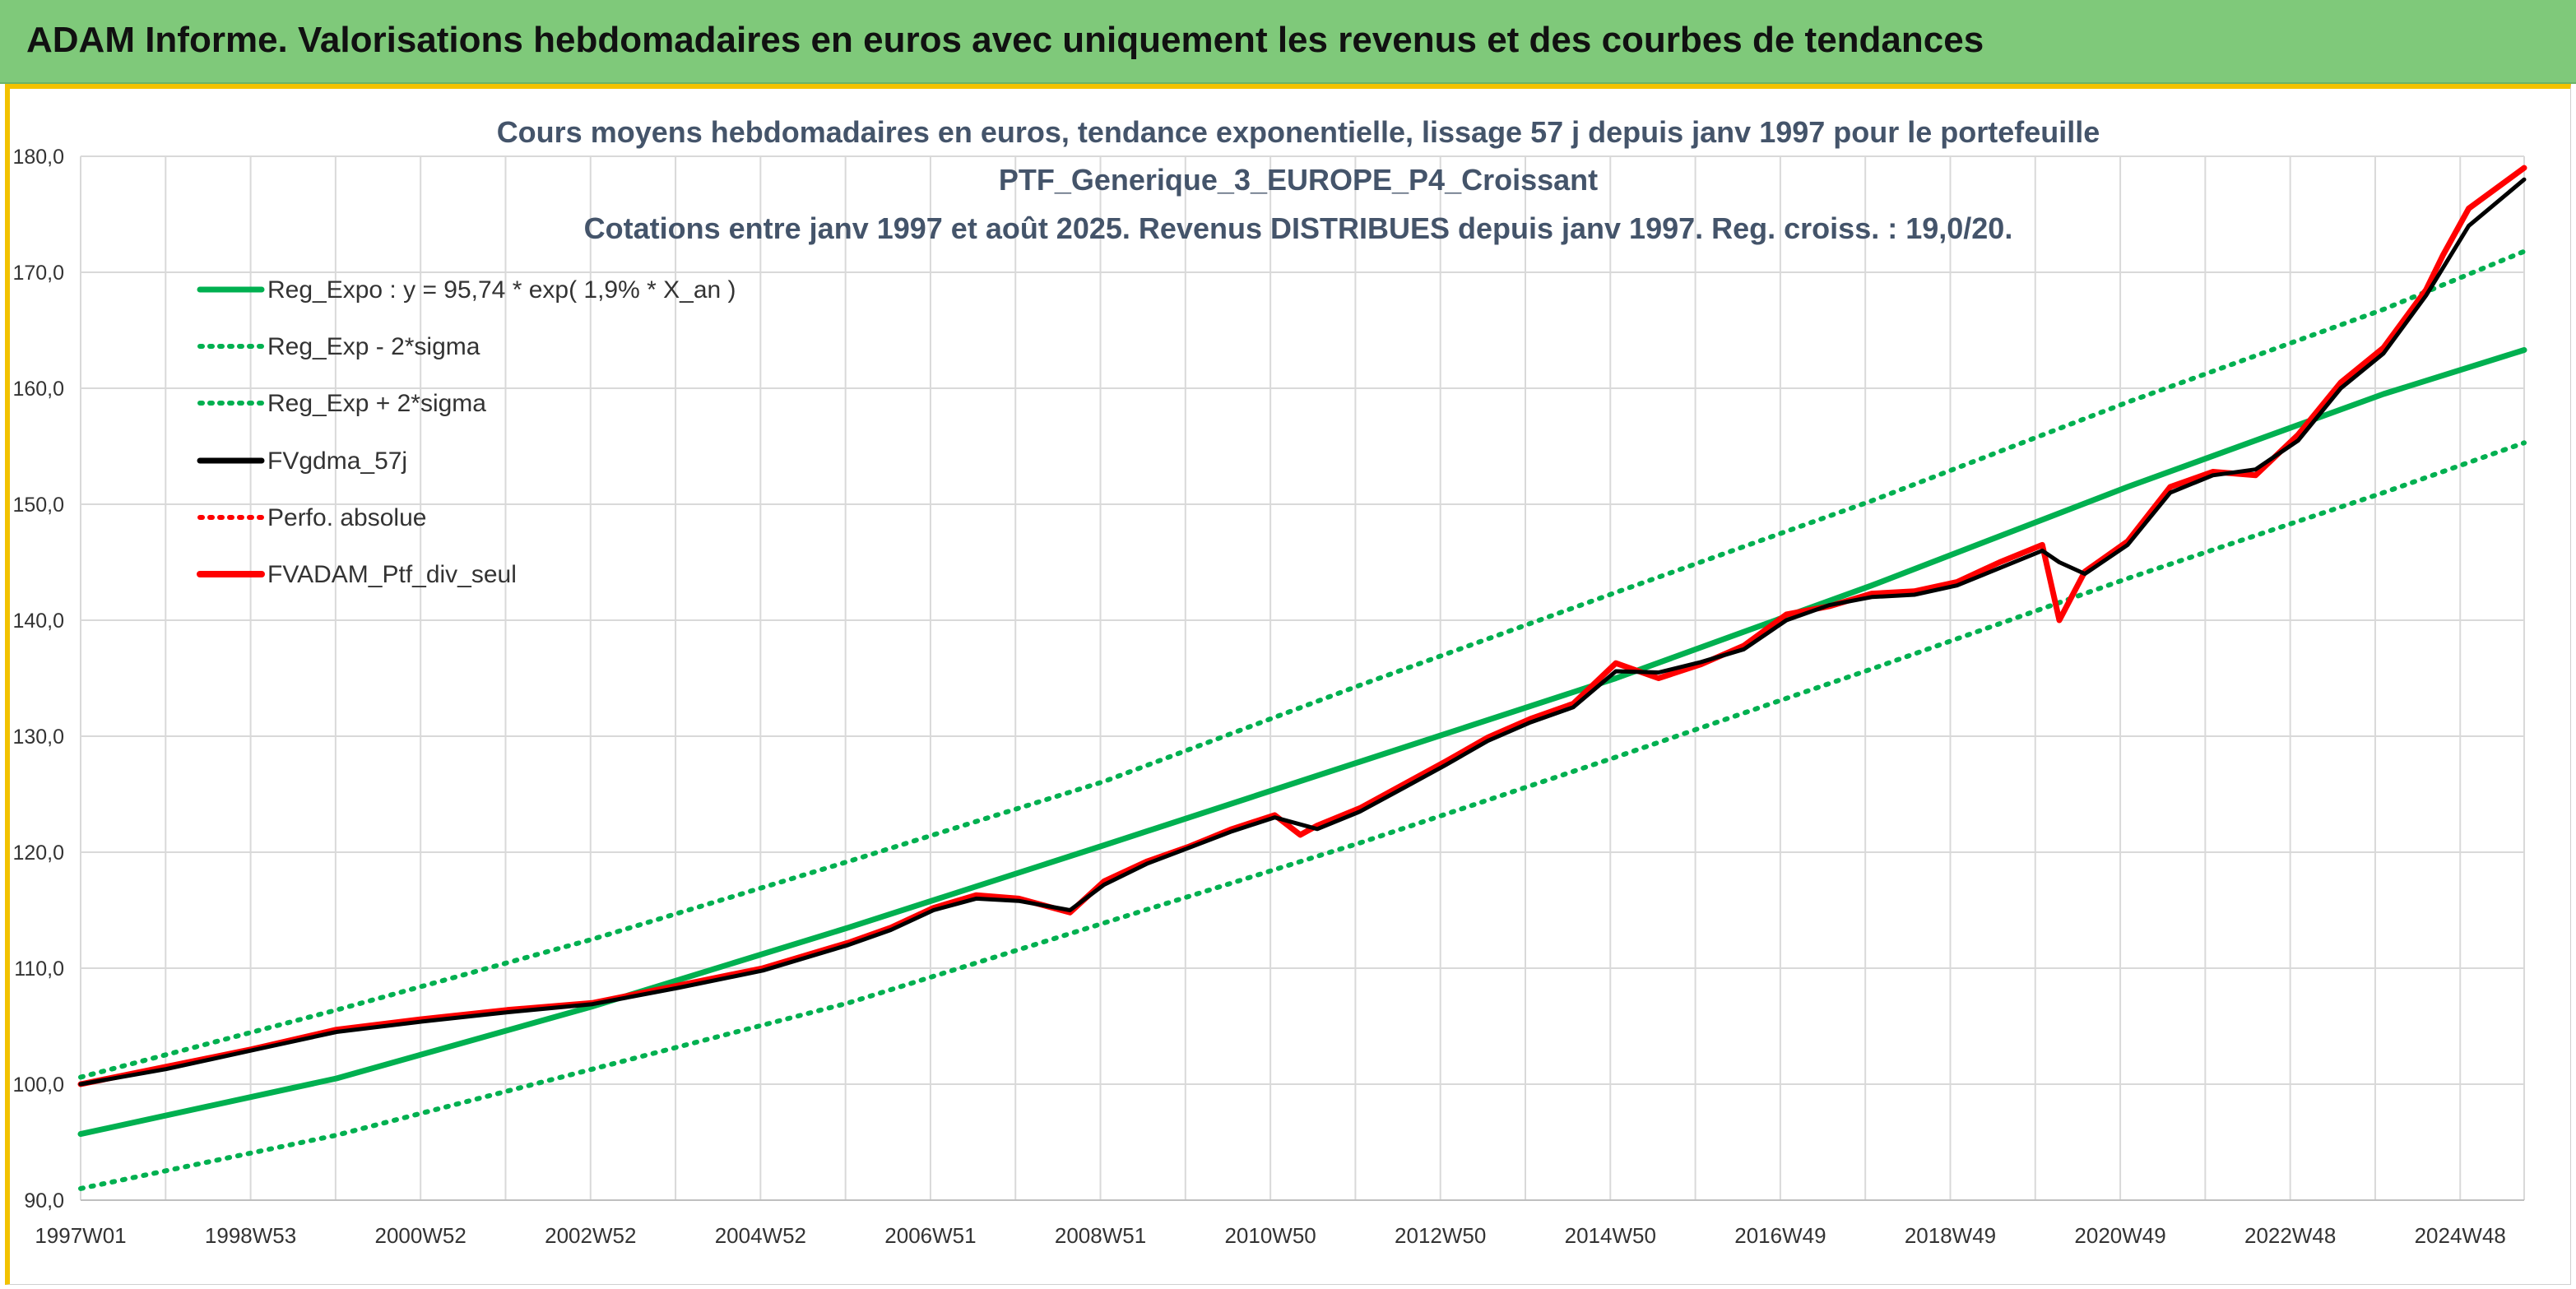 This screenshot has height=1289, width=2576. What do you see at coordinates (2120, 1235) in the screenshot?
I see `x-tick-label: 2020W49` at bounding box center [2120, 1235].